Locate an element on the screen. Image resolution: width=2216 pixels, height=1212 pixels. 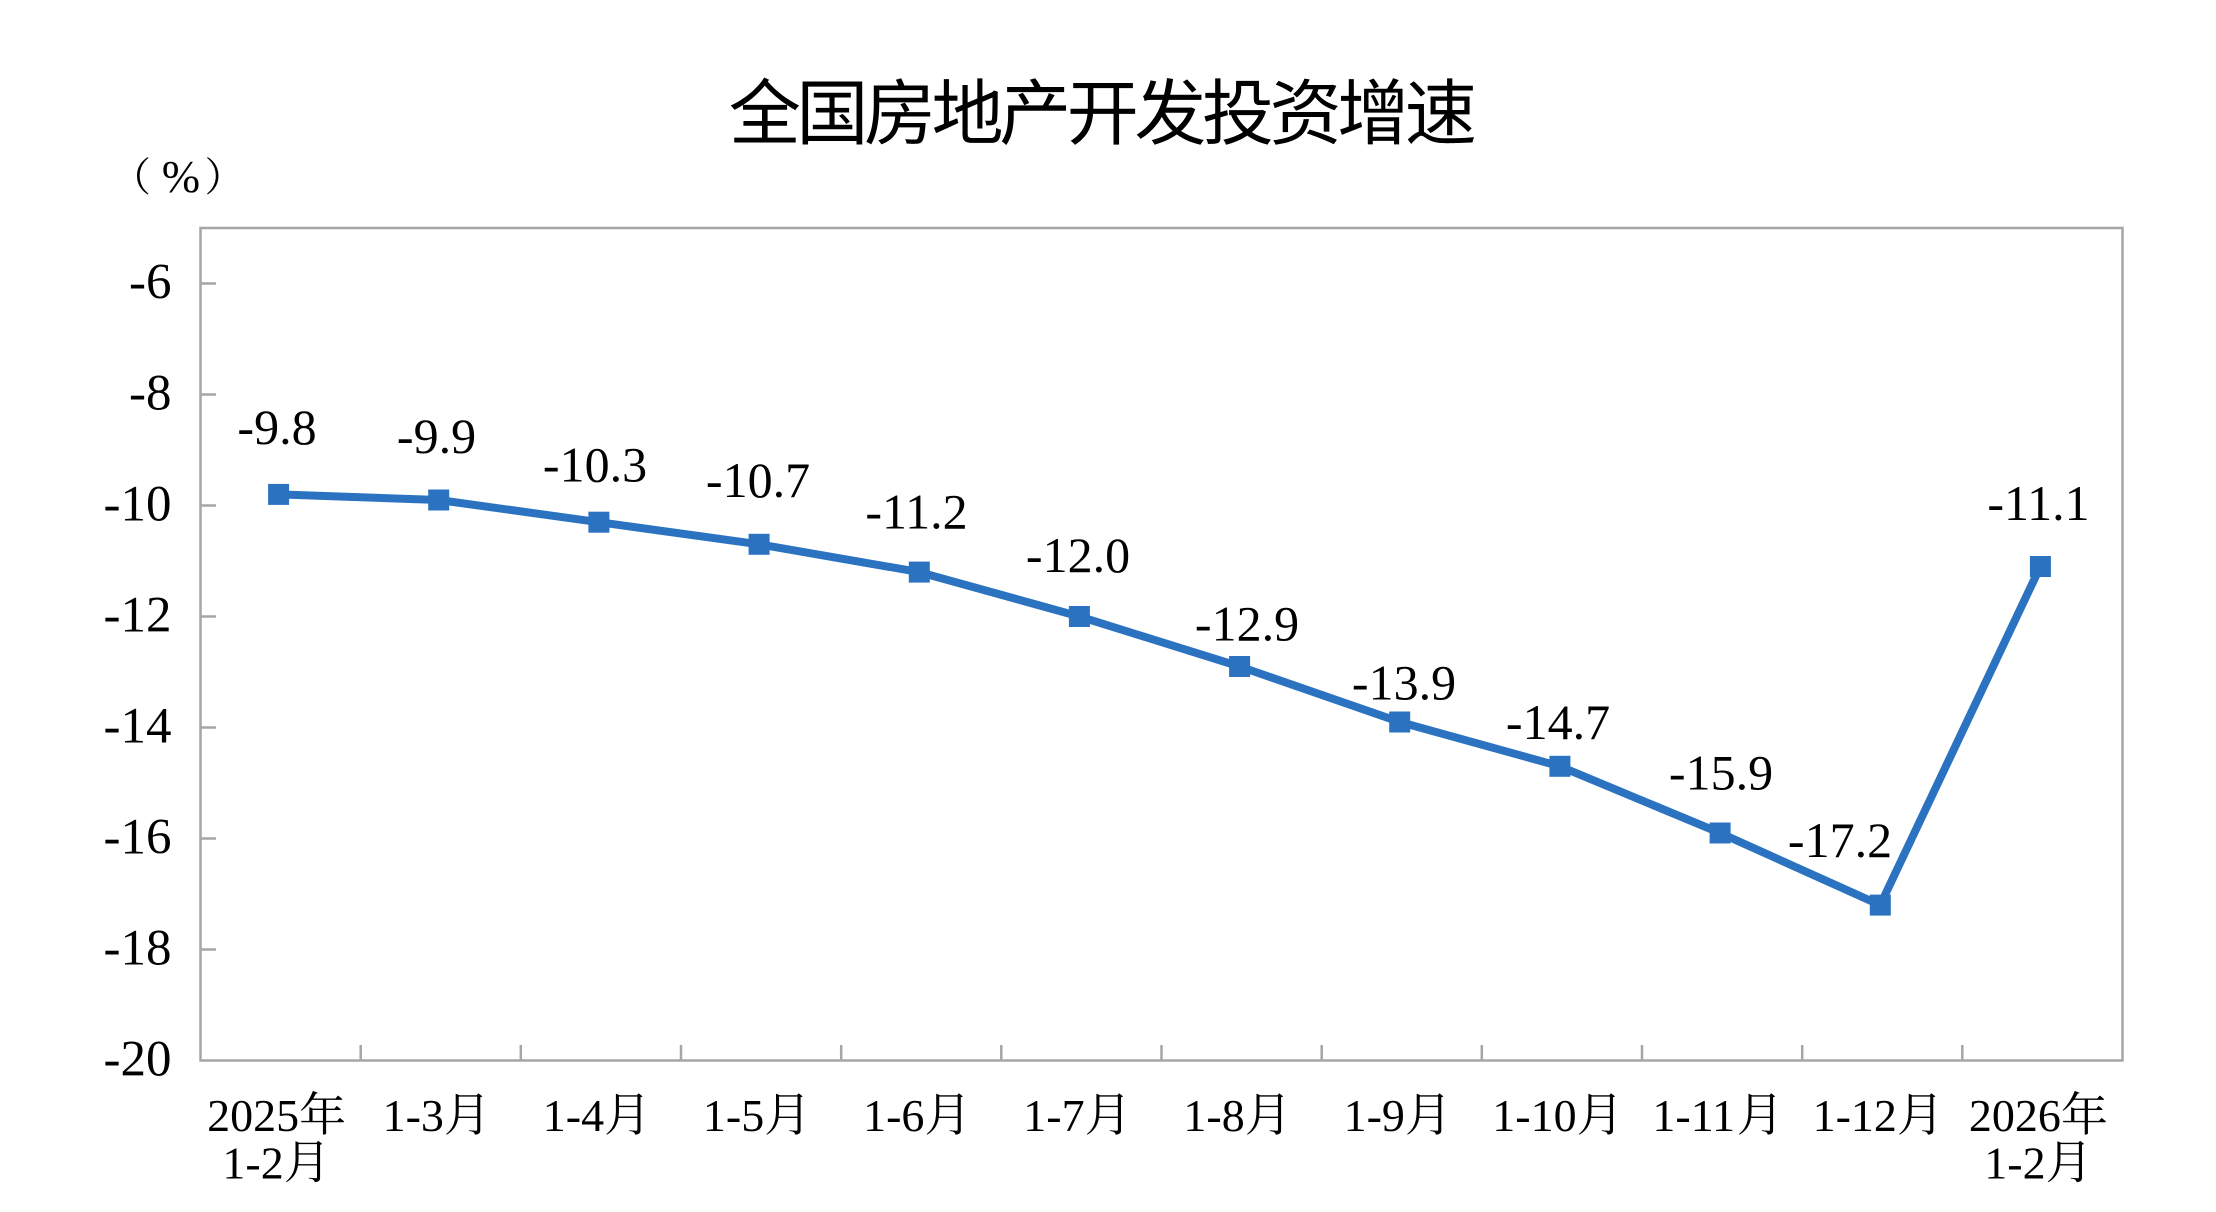
svg-text: -12.0 is located at coordinates (1078, 555).